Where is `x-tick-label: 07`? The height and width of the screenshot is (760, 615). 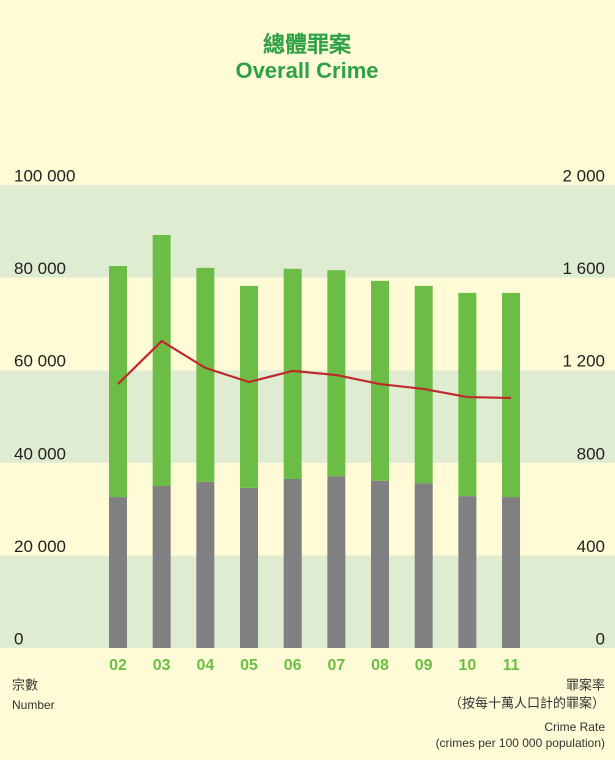
x-tick-label: 07 is located at coordinates (336, 665).